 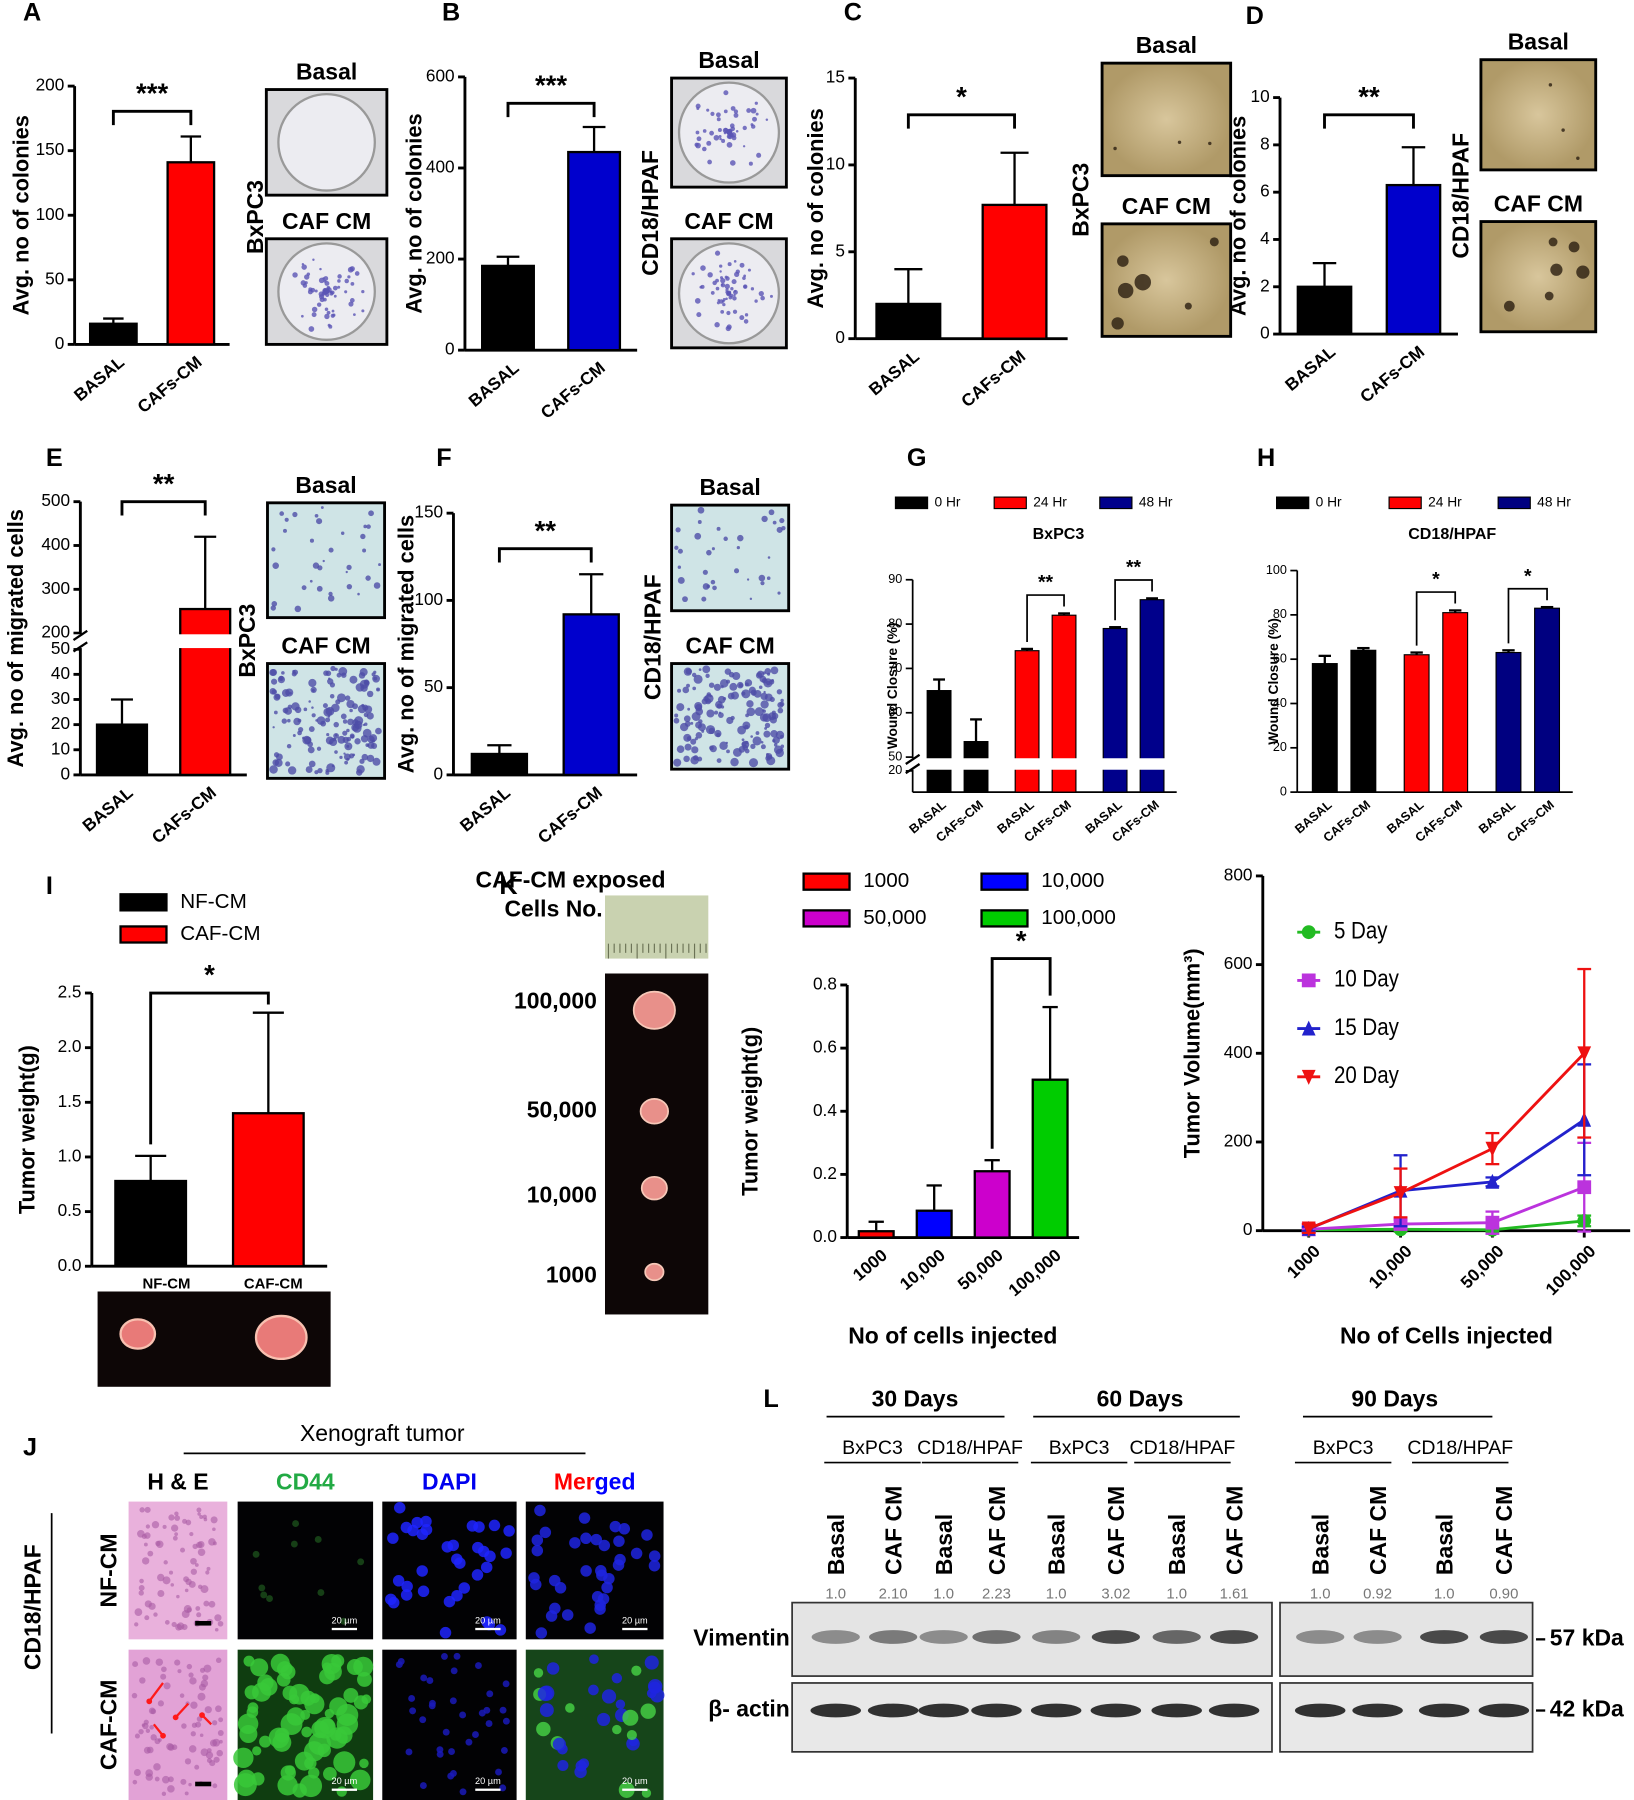 I want to click on y-tick-label: 200, so click(x=1238, y=1141).